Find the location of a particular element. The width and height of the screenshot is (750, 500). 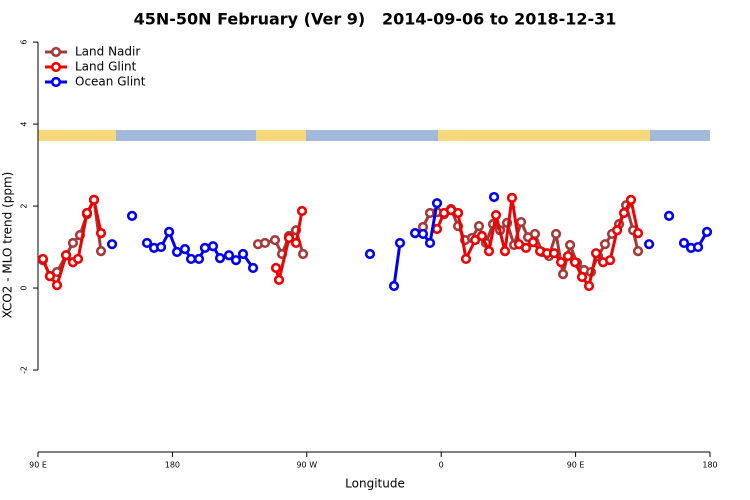

ocean-strip is located at coordinates (374, 135).